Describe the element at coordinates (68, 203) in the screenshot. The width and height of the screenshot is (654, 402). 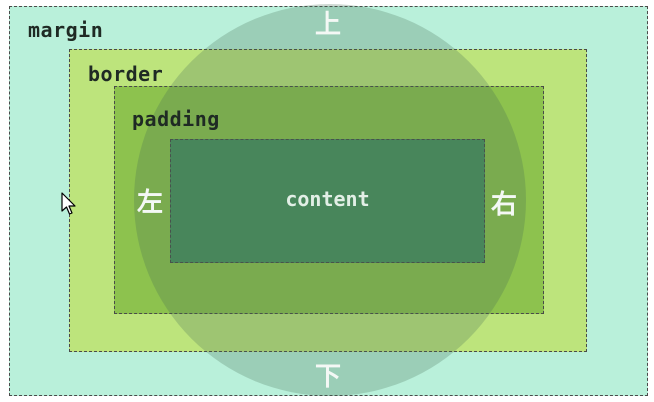
I see `arrow-cursor-icon` at that location.